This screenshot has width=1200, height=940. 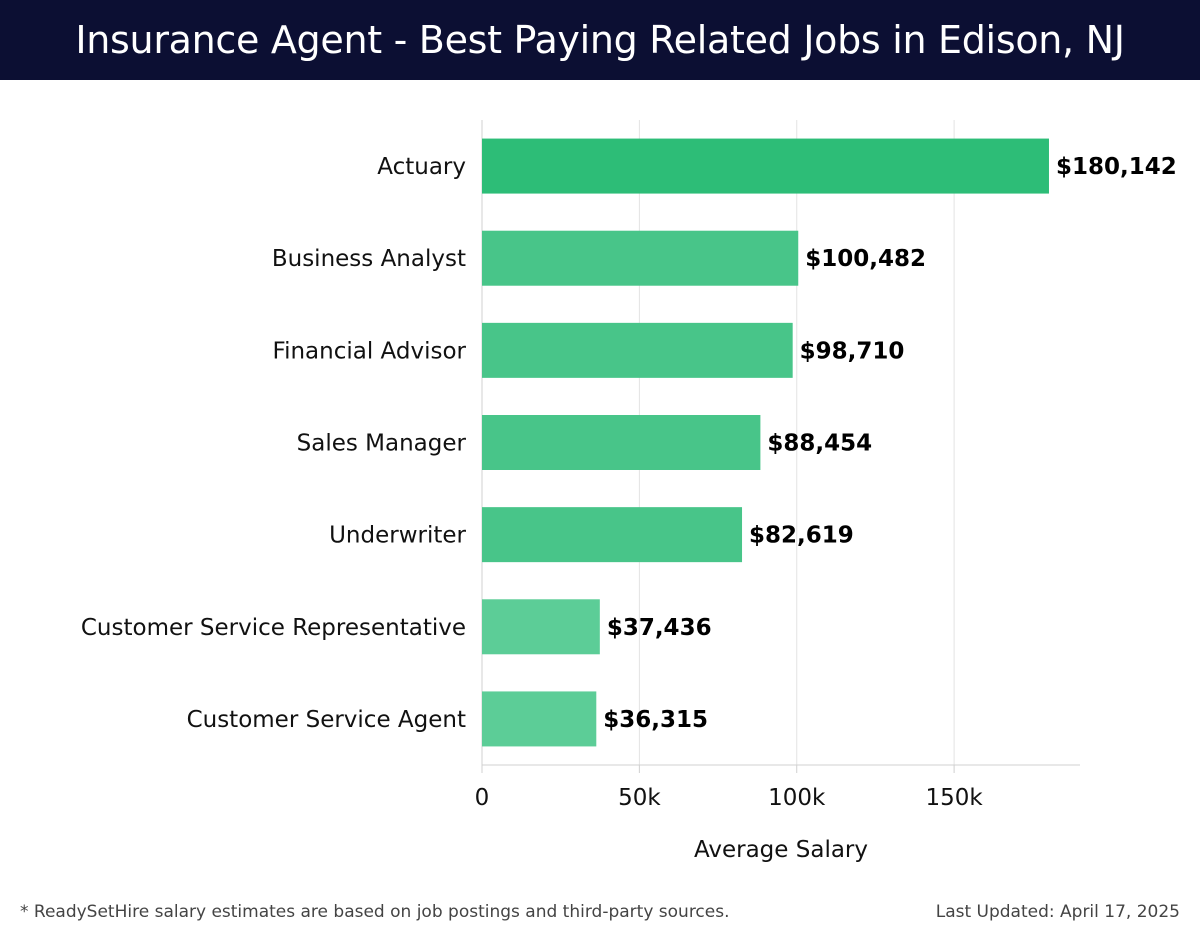 I want to click on category-label: Underwriter, so click(x=397, y=536).